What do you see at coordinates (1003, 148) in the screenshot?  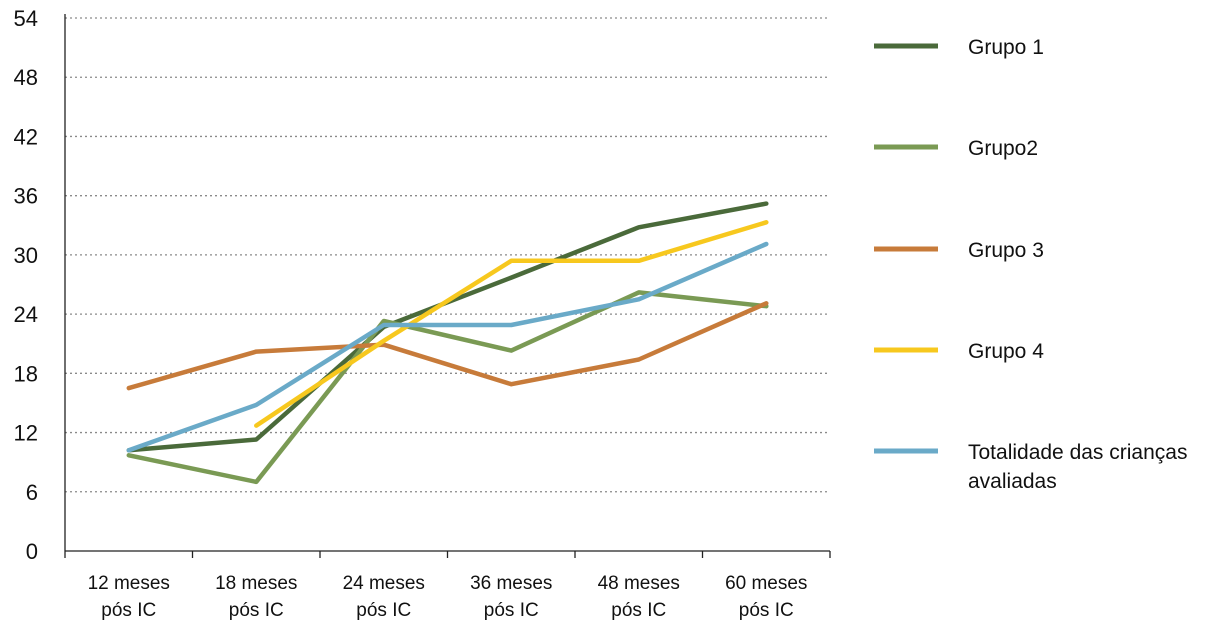 I see `legend-label: Grupo2` at bounding box center [1003, 148].